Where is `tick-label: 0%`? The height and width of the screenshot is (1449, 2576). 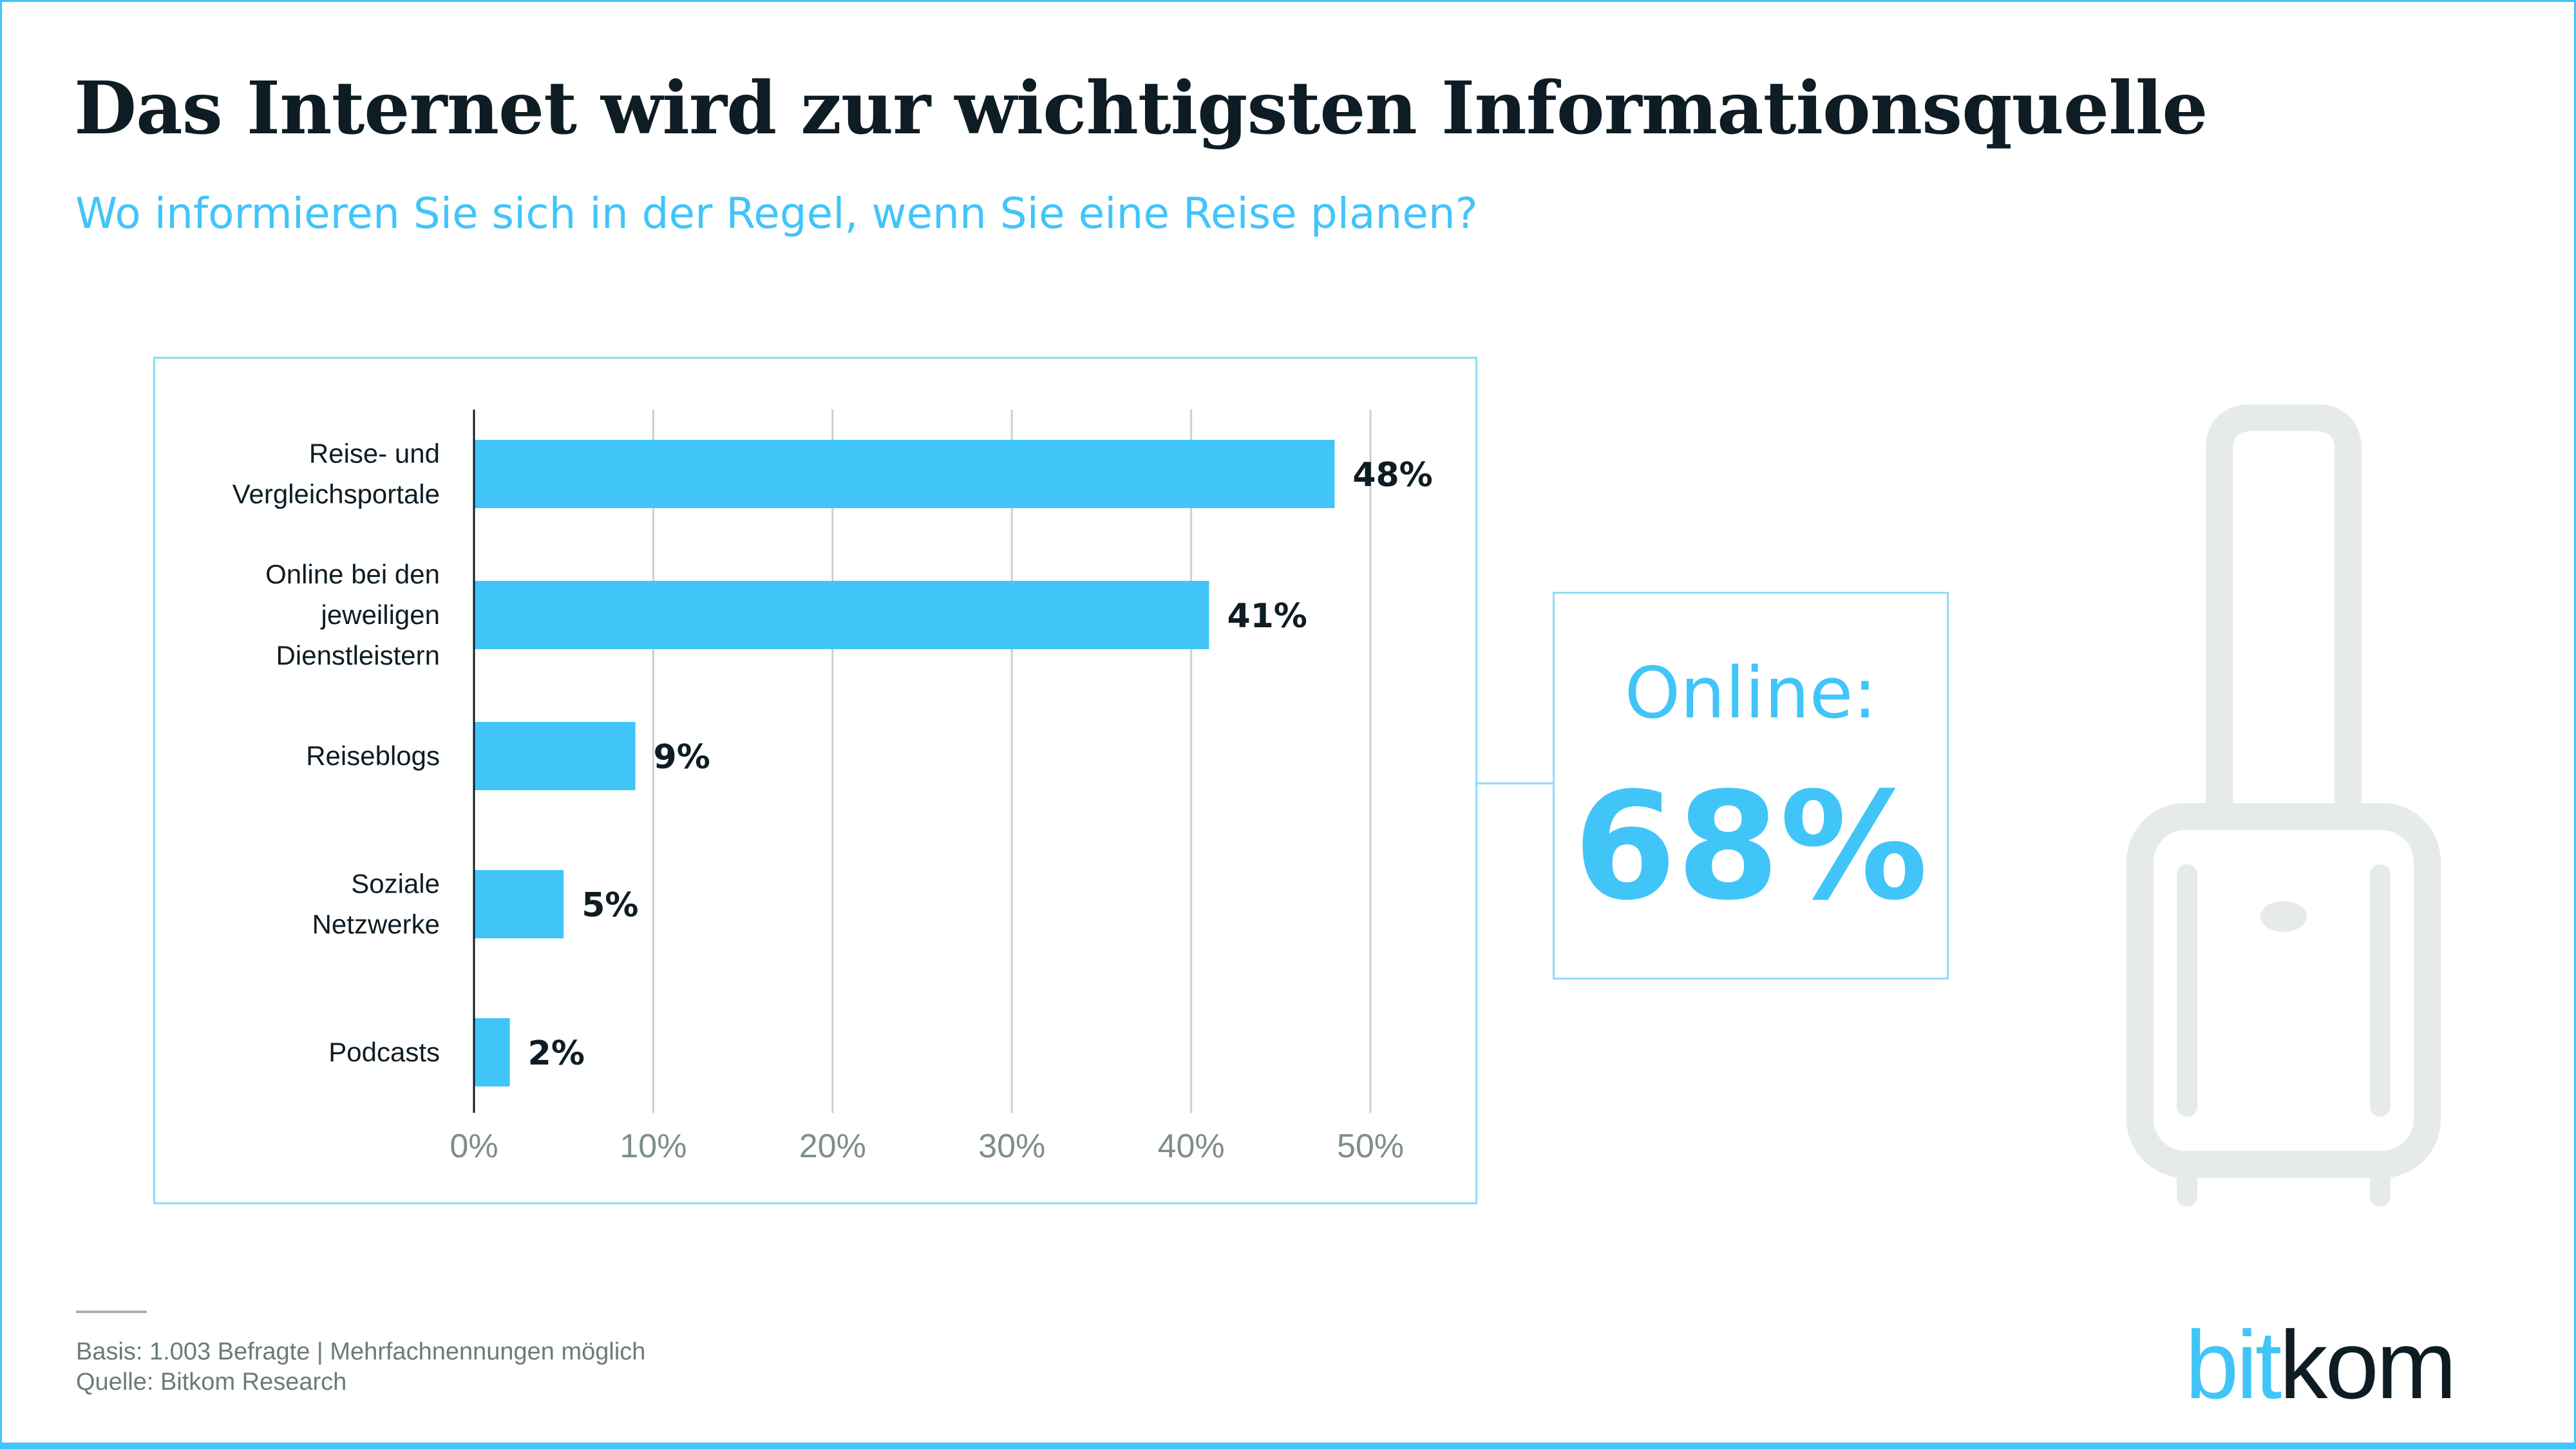 tick-label: 0% is located at coordinates (474, 1146).